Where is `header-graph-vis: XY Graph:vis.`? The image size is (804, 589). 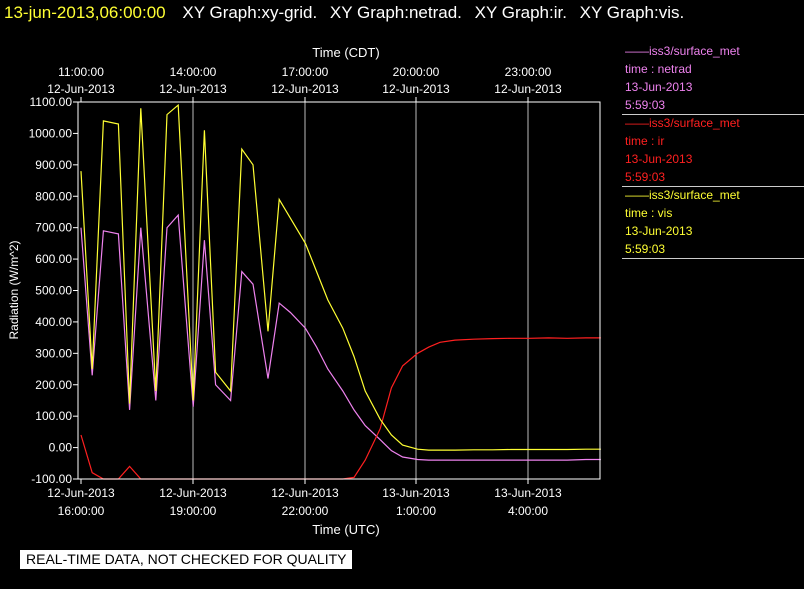 header-graph-vis: XY Graph:vis. is located at coordinates (632, 12).